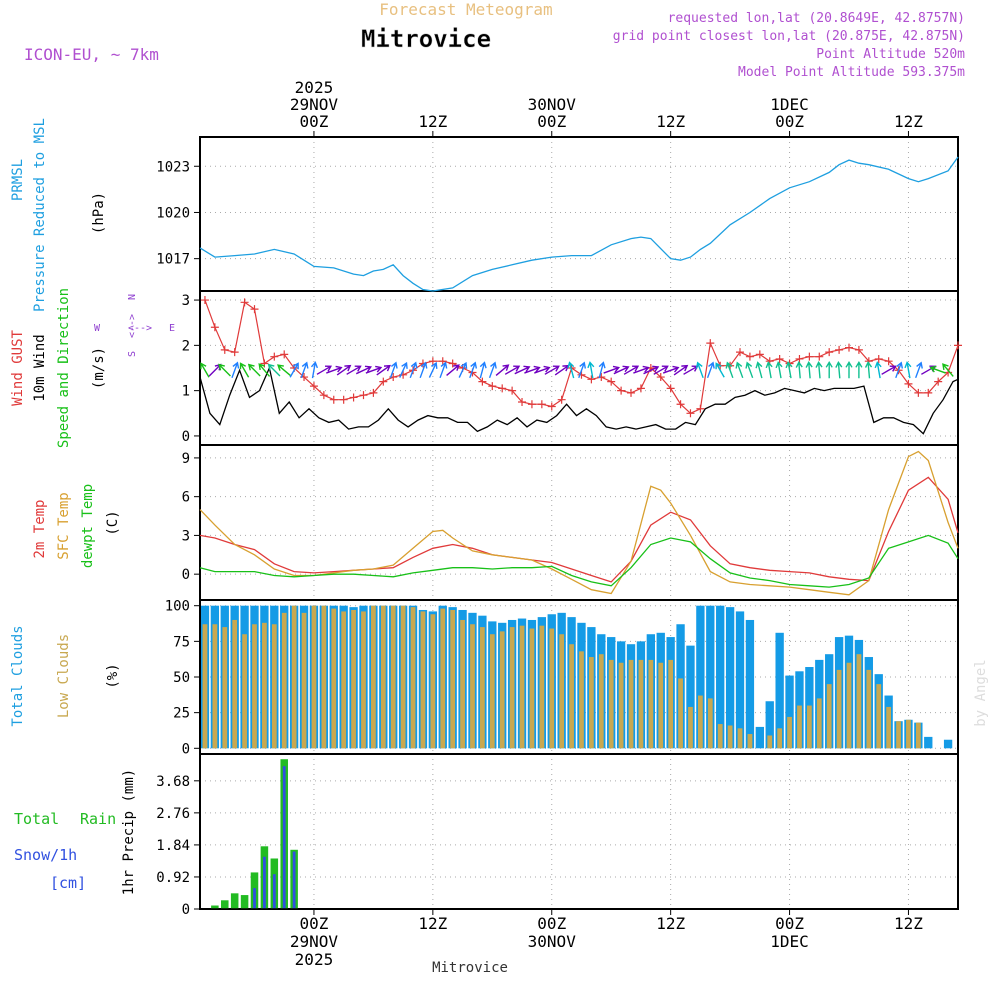  What do you see at coordinates (18, 368) in the screenshot?
I see `gust-label: Wind GUST` at bounding box center [18, 368].